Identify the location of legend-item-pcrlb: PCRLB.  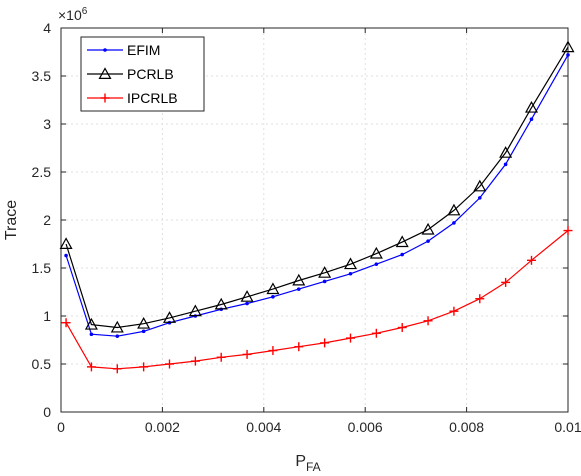
(130, 74).